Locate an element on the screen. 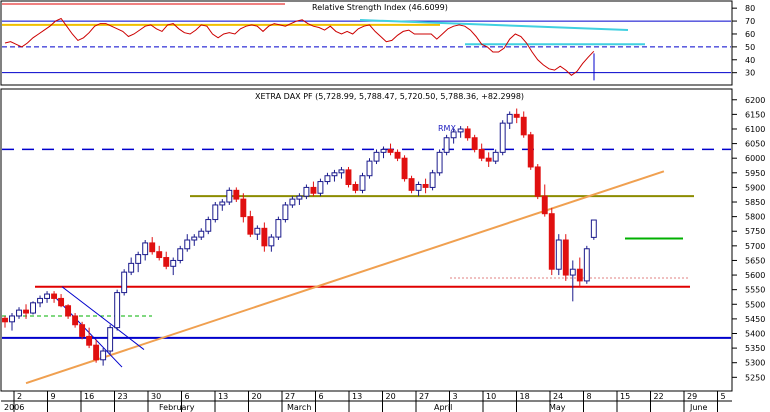 The image size is (770, 412). rsi-tick-label: 80 is located at coordinates (750, 8).